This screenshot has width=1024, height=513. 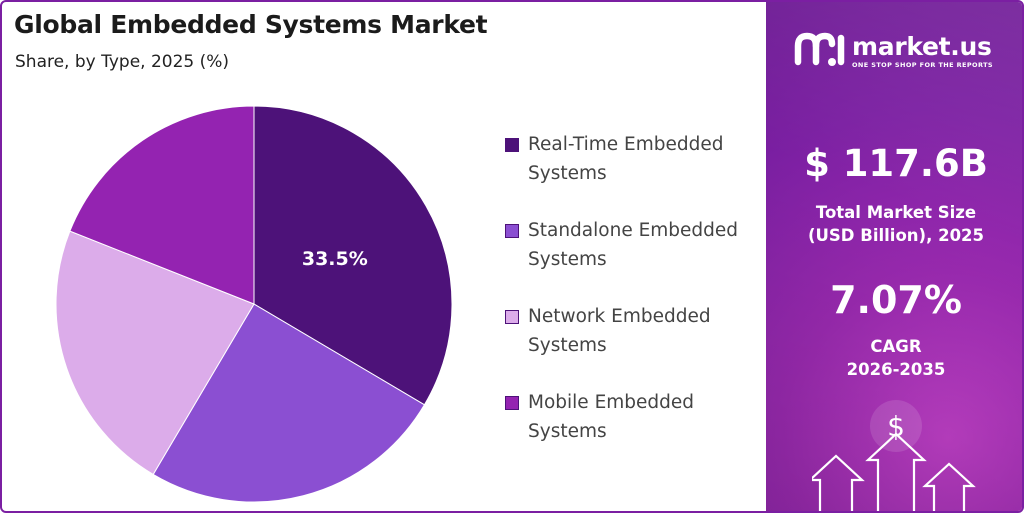 What do you see at coordinates (619, 331) in the screenshot?
I see `legend-label-3: Network Embedded Systems` at bounding box center [619, 331].